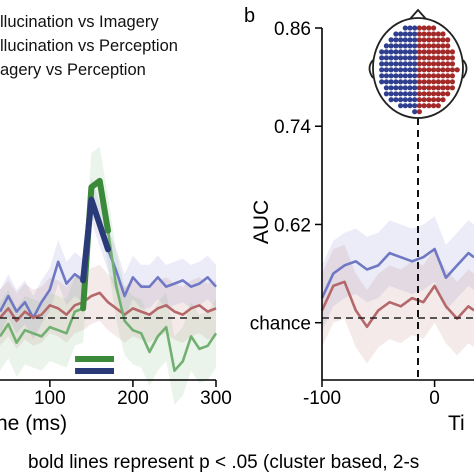 This screenshot has width=474, height=474. What do you see at coordinates (133, 398) in the screenshot?
I see `tick-label-200: 200` at bounding box center [133, 398].